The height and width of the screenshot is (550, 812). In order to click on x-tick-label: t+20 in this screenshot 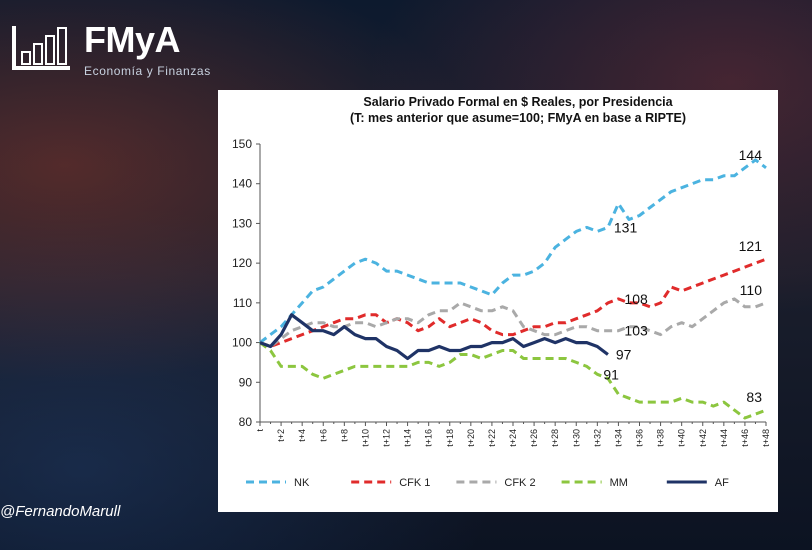, I will do `click(471, 438)`.